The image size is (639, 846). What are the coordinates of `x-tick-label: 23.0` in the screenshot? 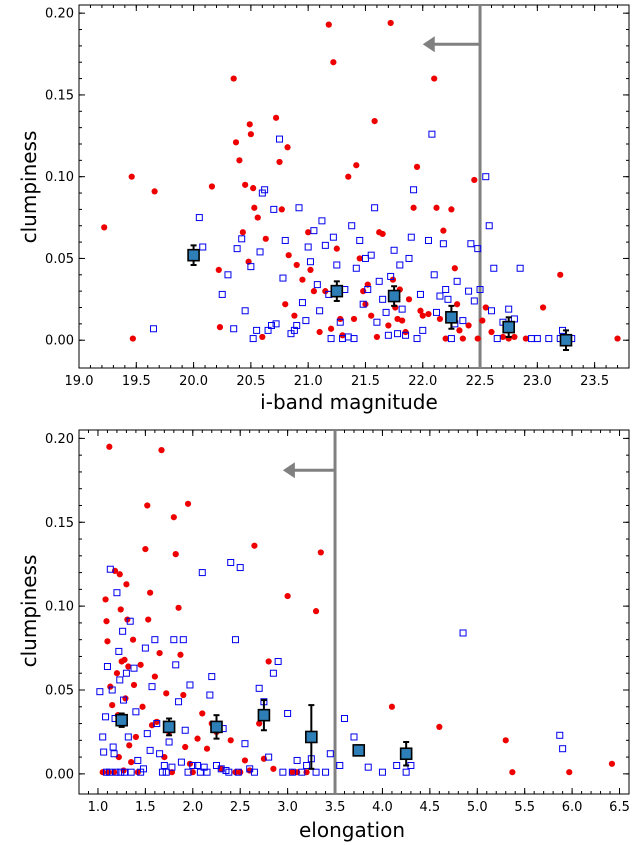 It's located at (537, 381).